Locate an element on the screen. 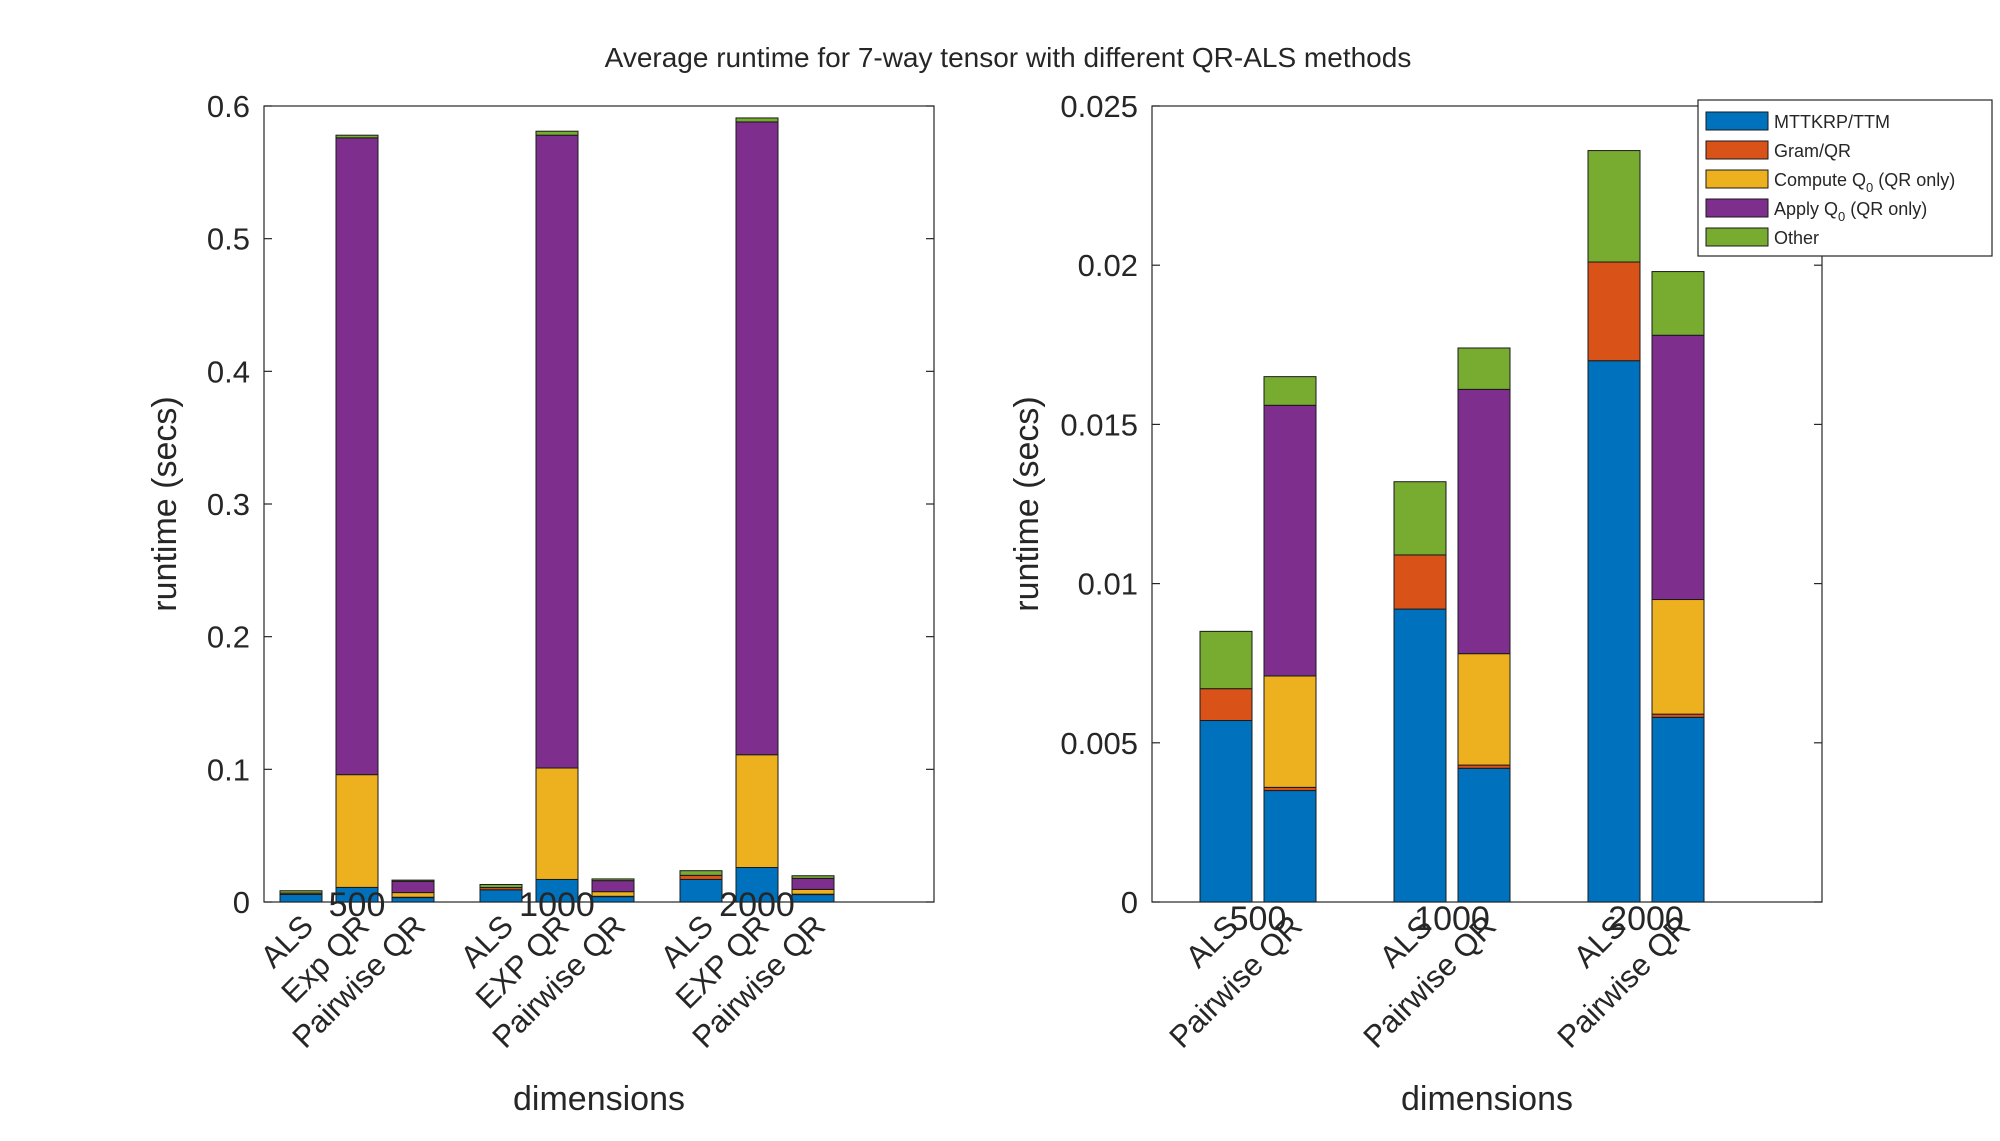  y-tick-label: 0.6 is located at coordinates (228, 106).